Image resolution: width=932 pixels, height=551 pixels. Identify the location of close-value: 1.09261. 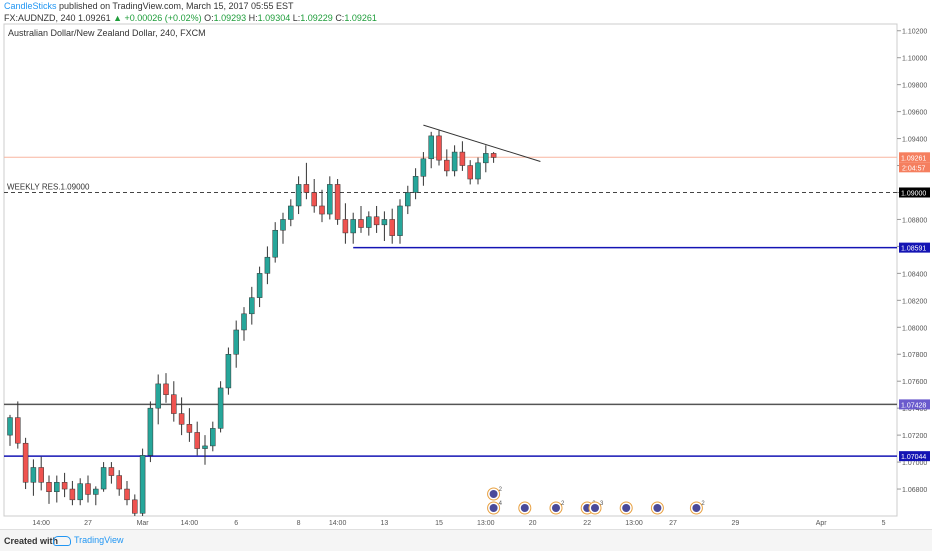
(360, 18).